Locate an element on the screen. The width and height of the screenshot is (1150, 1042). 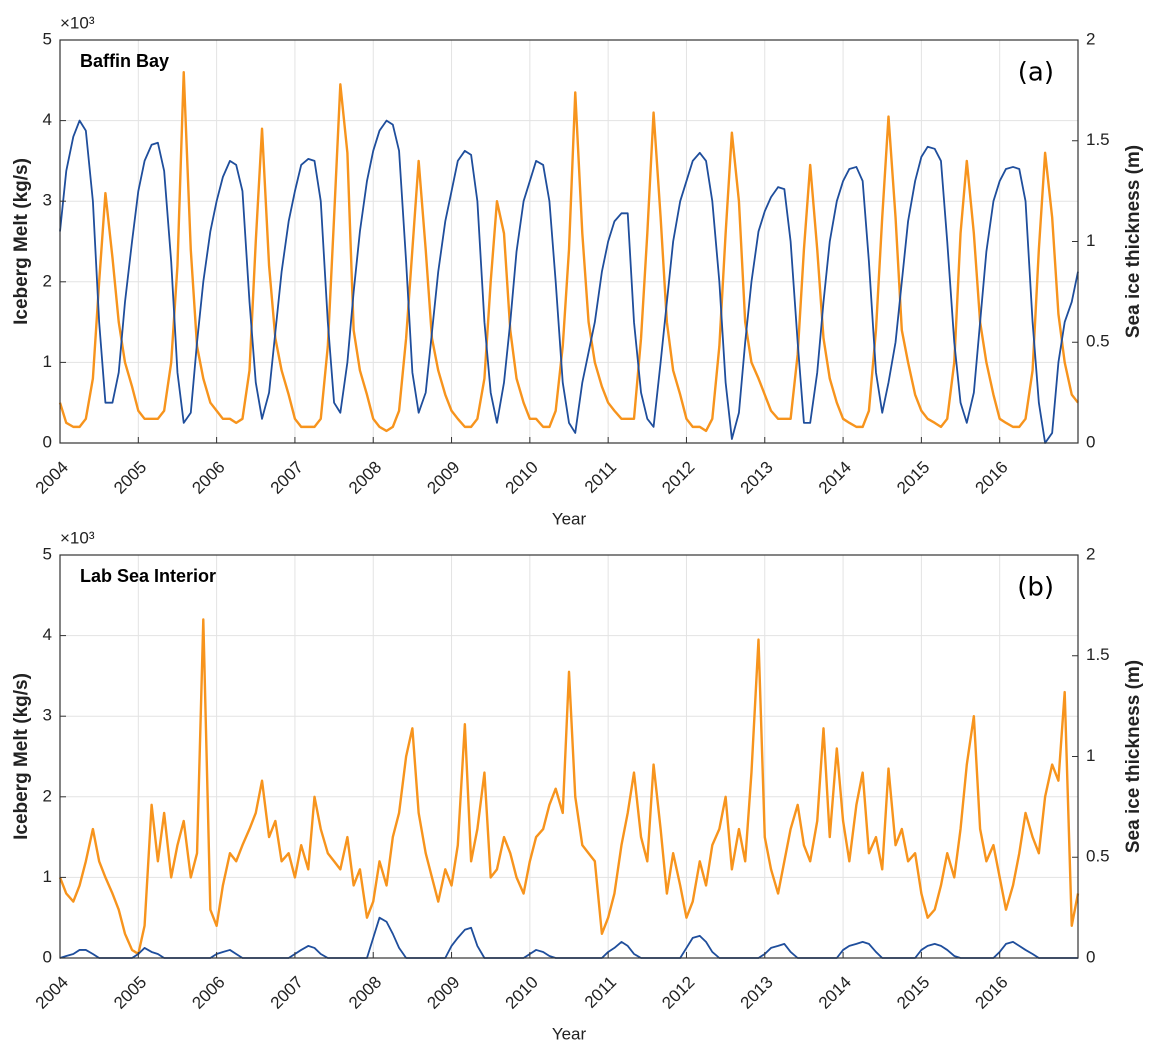
panel-label: (a) is located at coordinates (1036, 73).